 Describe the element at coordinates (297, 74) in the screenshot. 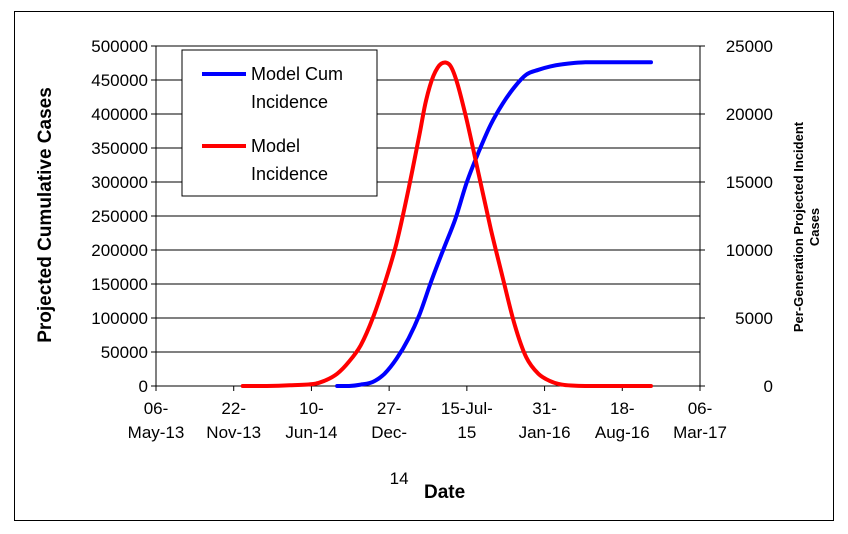

I see `legend-label-cum-line1: Model Cum` at that location.